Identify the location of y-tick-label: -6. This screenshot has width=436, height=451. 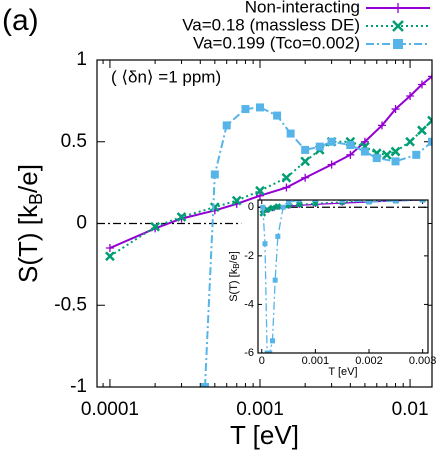
(249, 353).